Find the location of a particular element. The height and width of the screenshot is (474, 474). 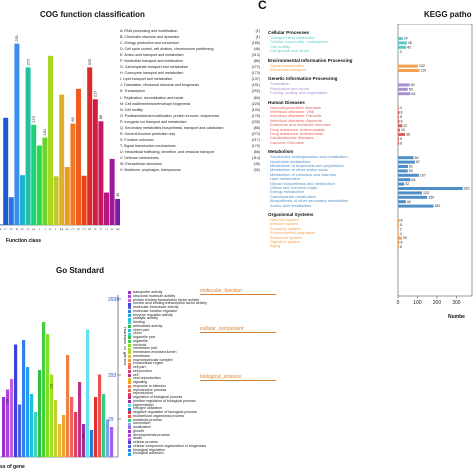

go-legend-text: nitrogen utilization is located at coordinates (147, 408).